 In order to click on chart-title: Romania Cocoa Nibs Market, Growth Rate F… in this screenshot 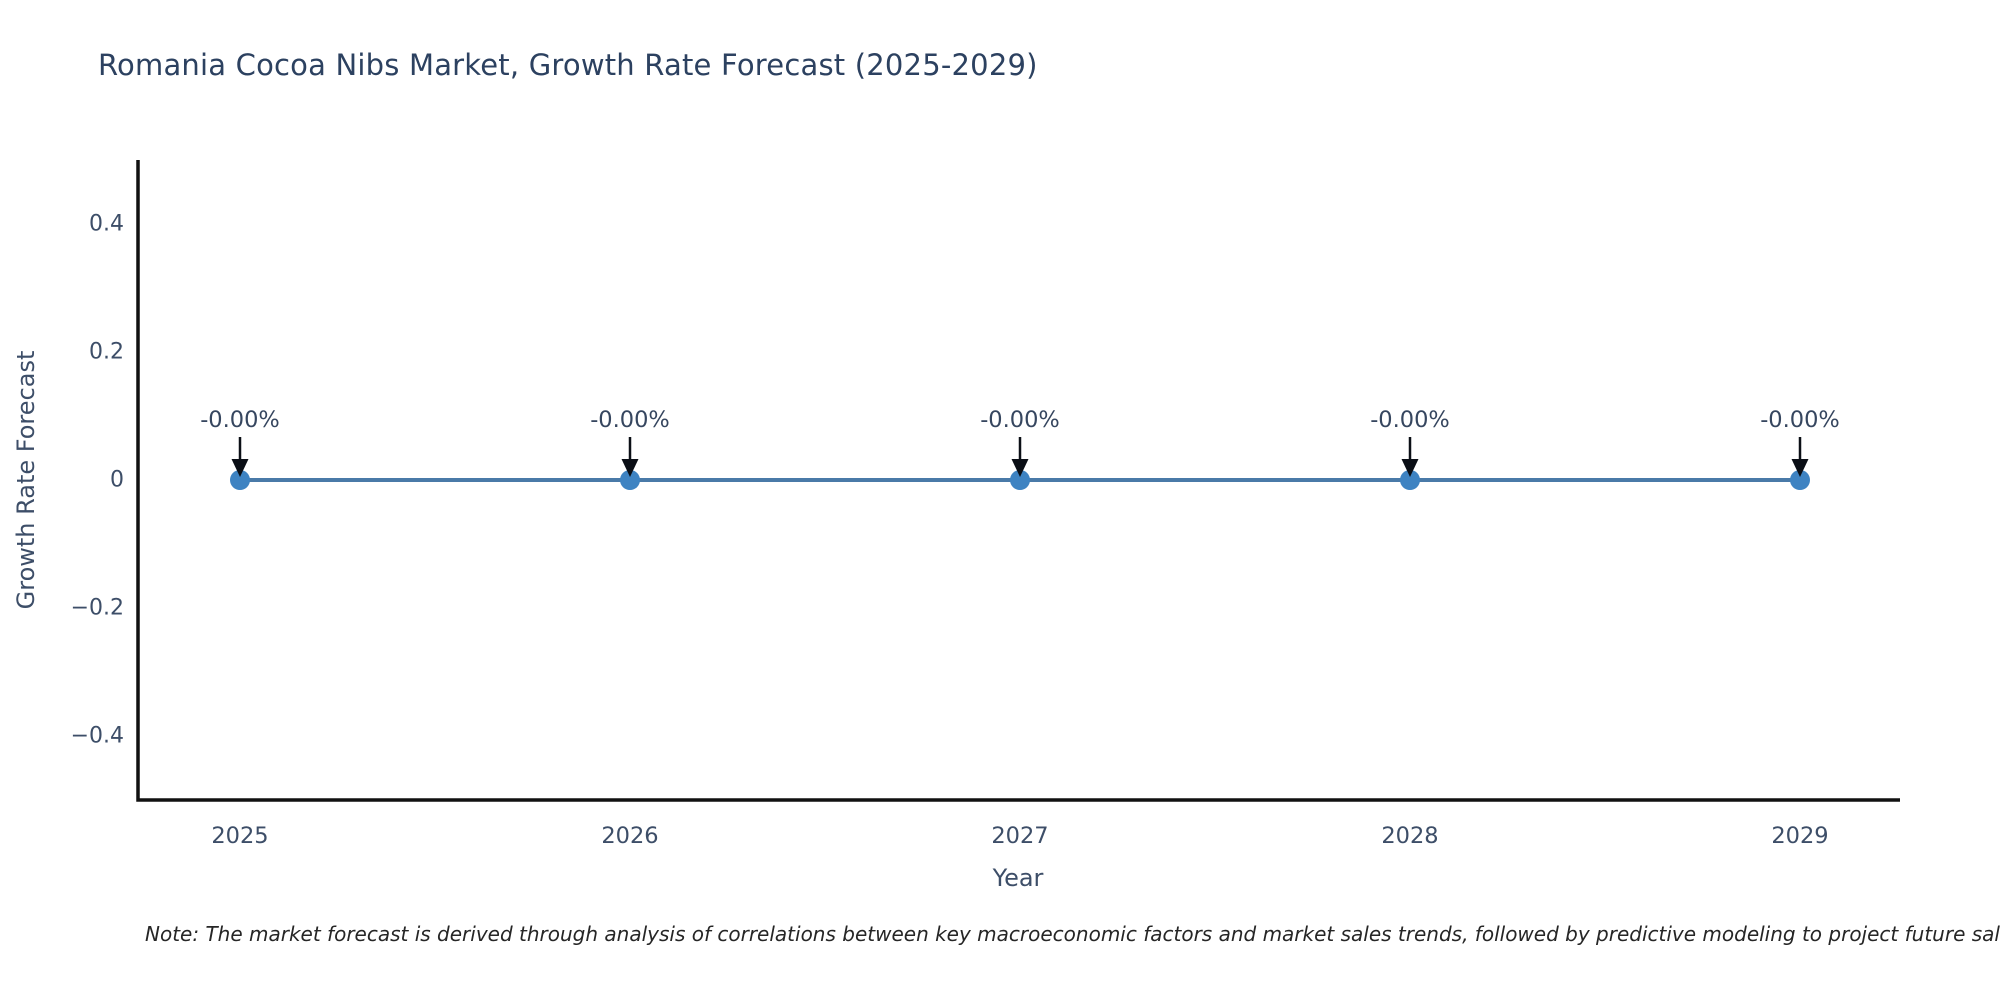, I will do `click(568, 65)`.